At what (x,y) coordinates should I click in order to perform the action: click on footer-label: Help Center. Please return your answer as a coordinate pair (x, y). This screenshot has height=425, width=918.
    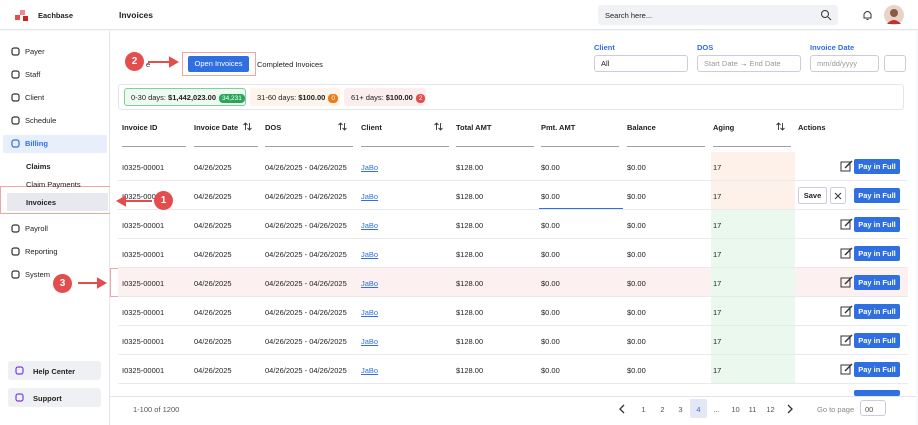
    Looking at the image, I should click on (54, 371).